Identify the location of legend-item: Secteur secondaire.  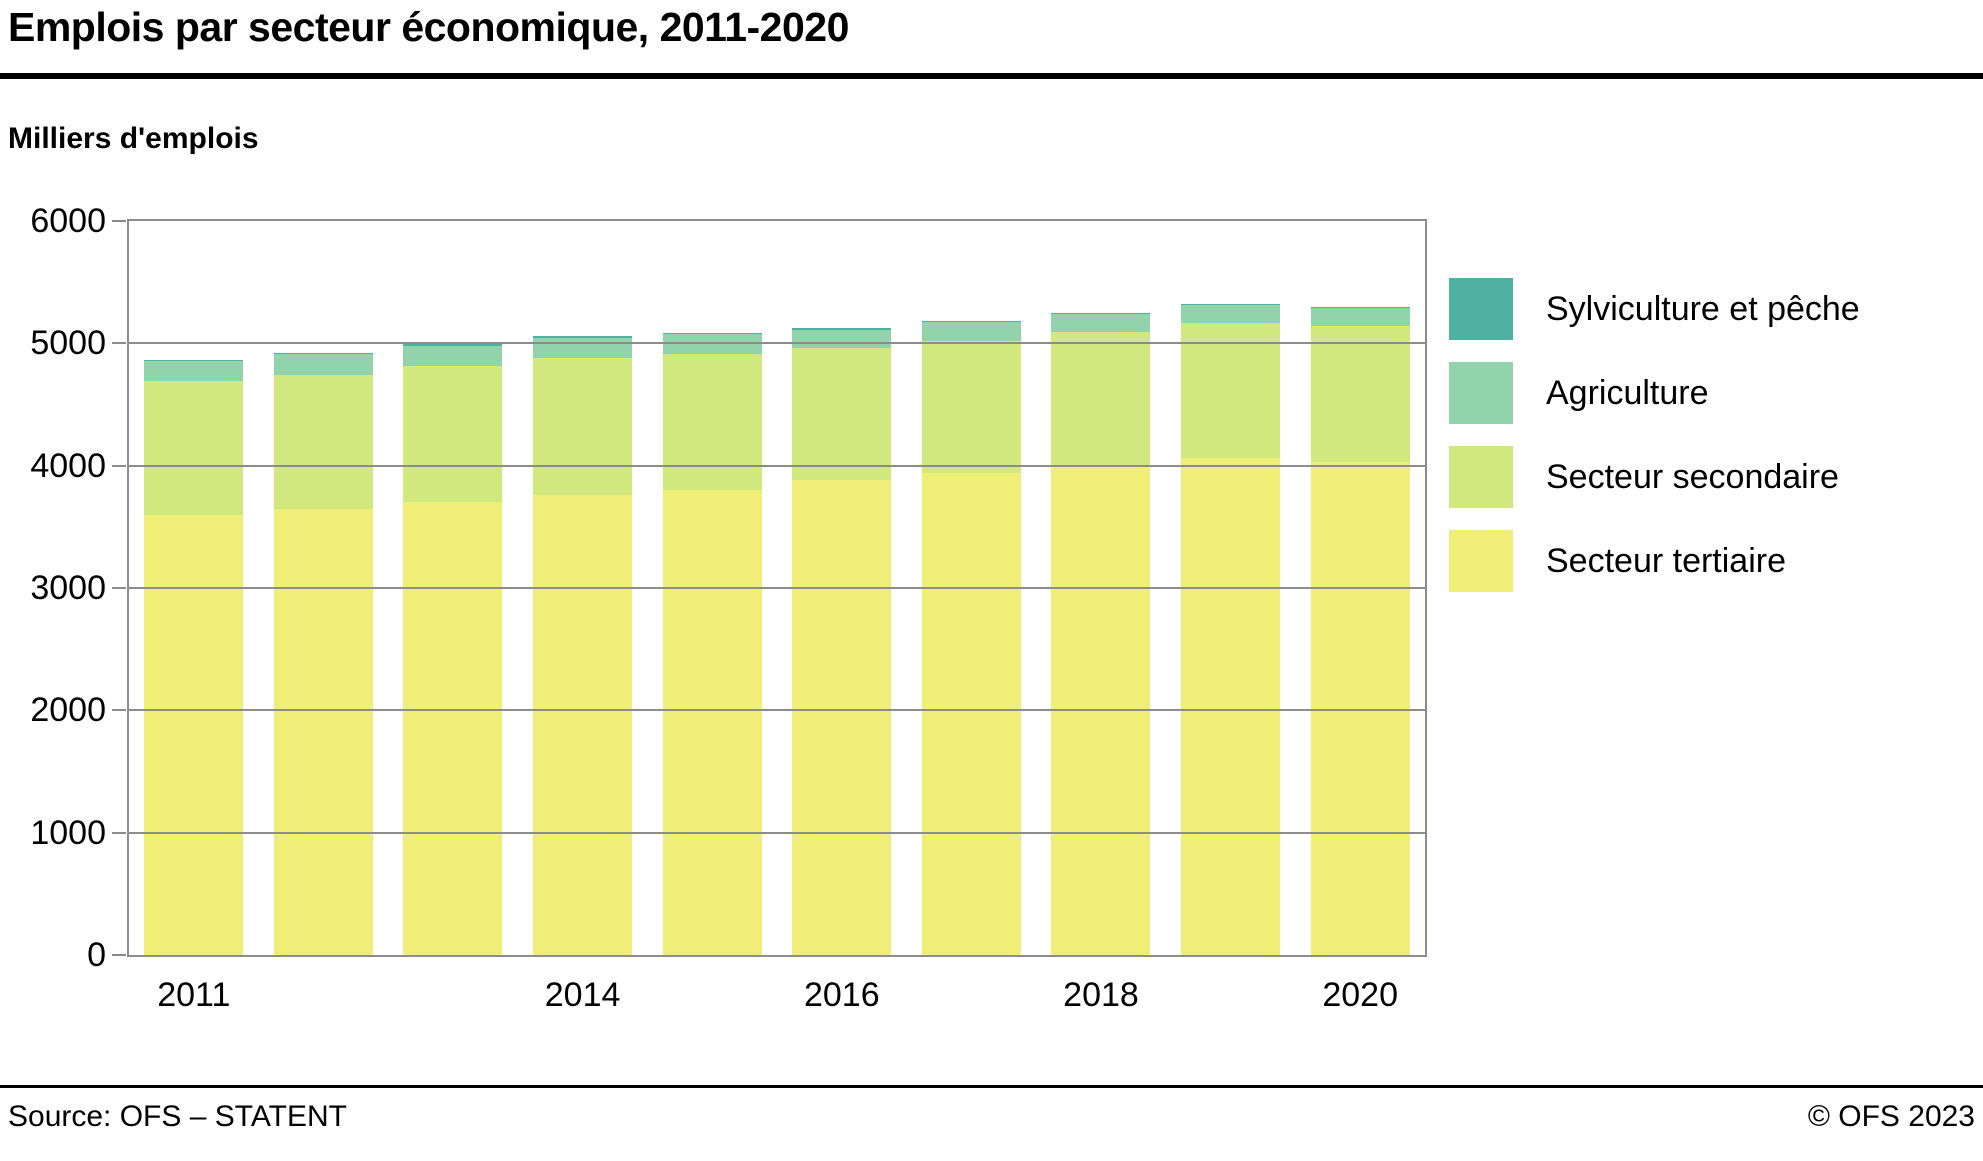
(1654, 477).